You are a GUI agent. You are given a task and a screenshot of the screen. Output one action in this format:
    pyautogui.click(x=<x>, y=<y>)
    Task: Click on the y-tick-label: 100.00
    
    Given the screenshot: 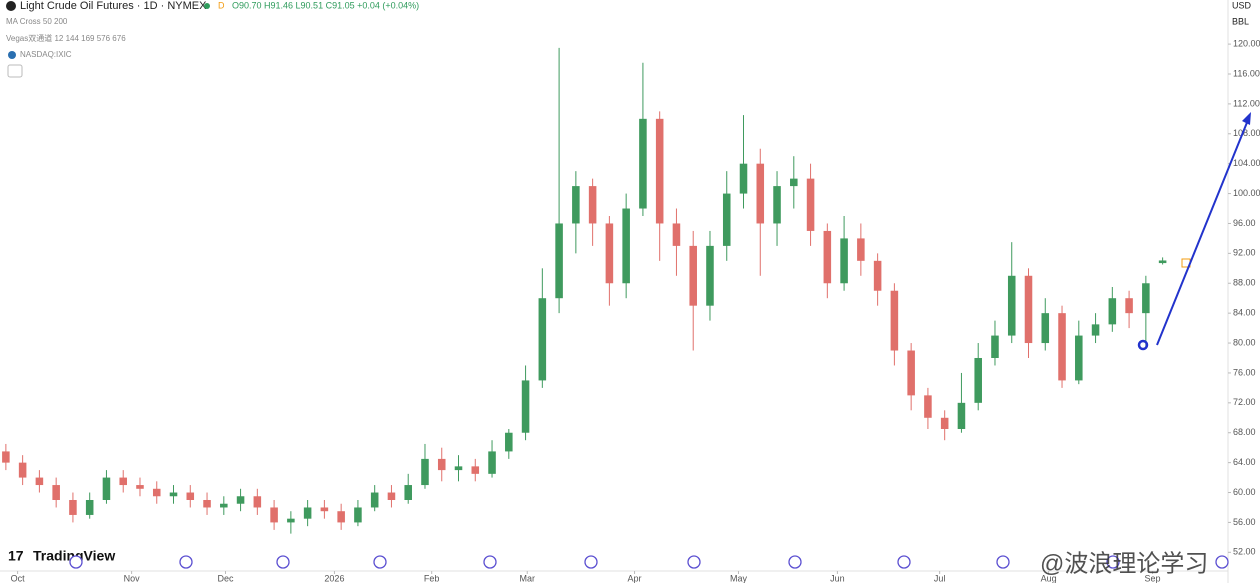 What is the action you would take?
    pyautogui.click(x=1246, y=193)
    